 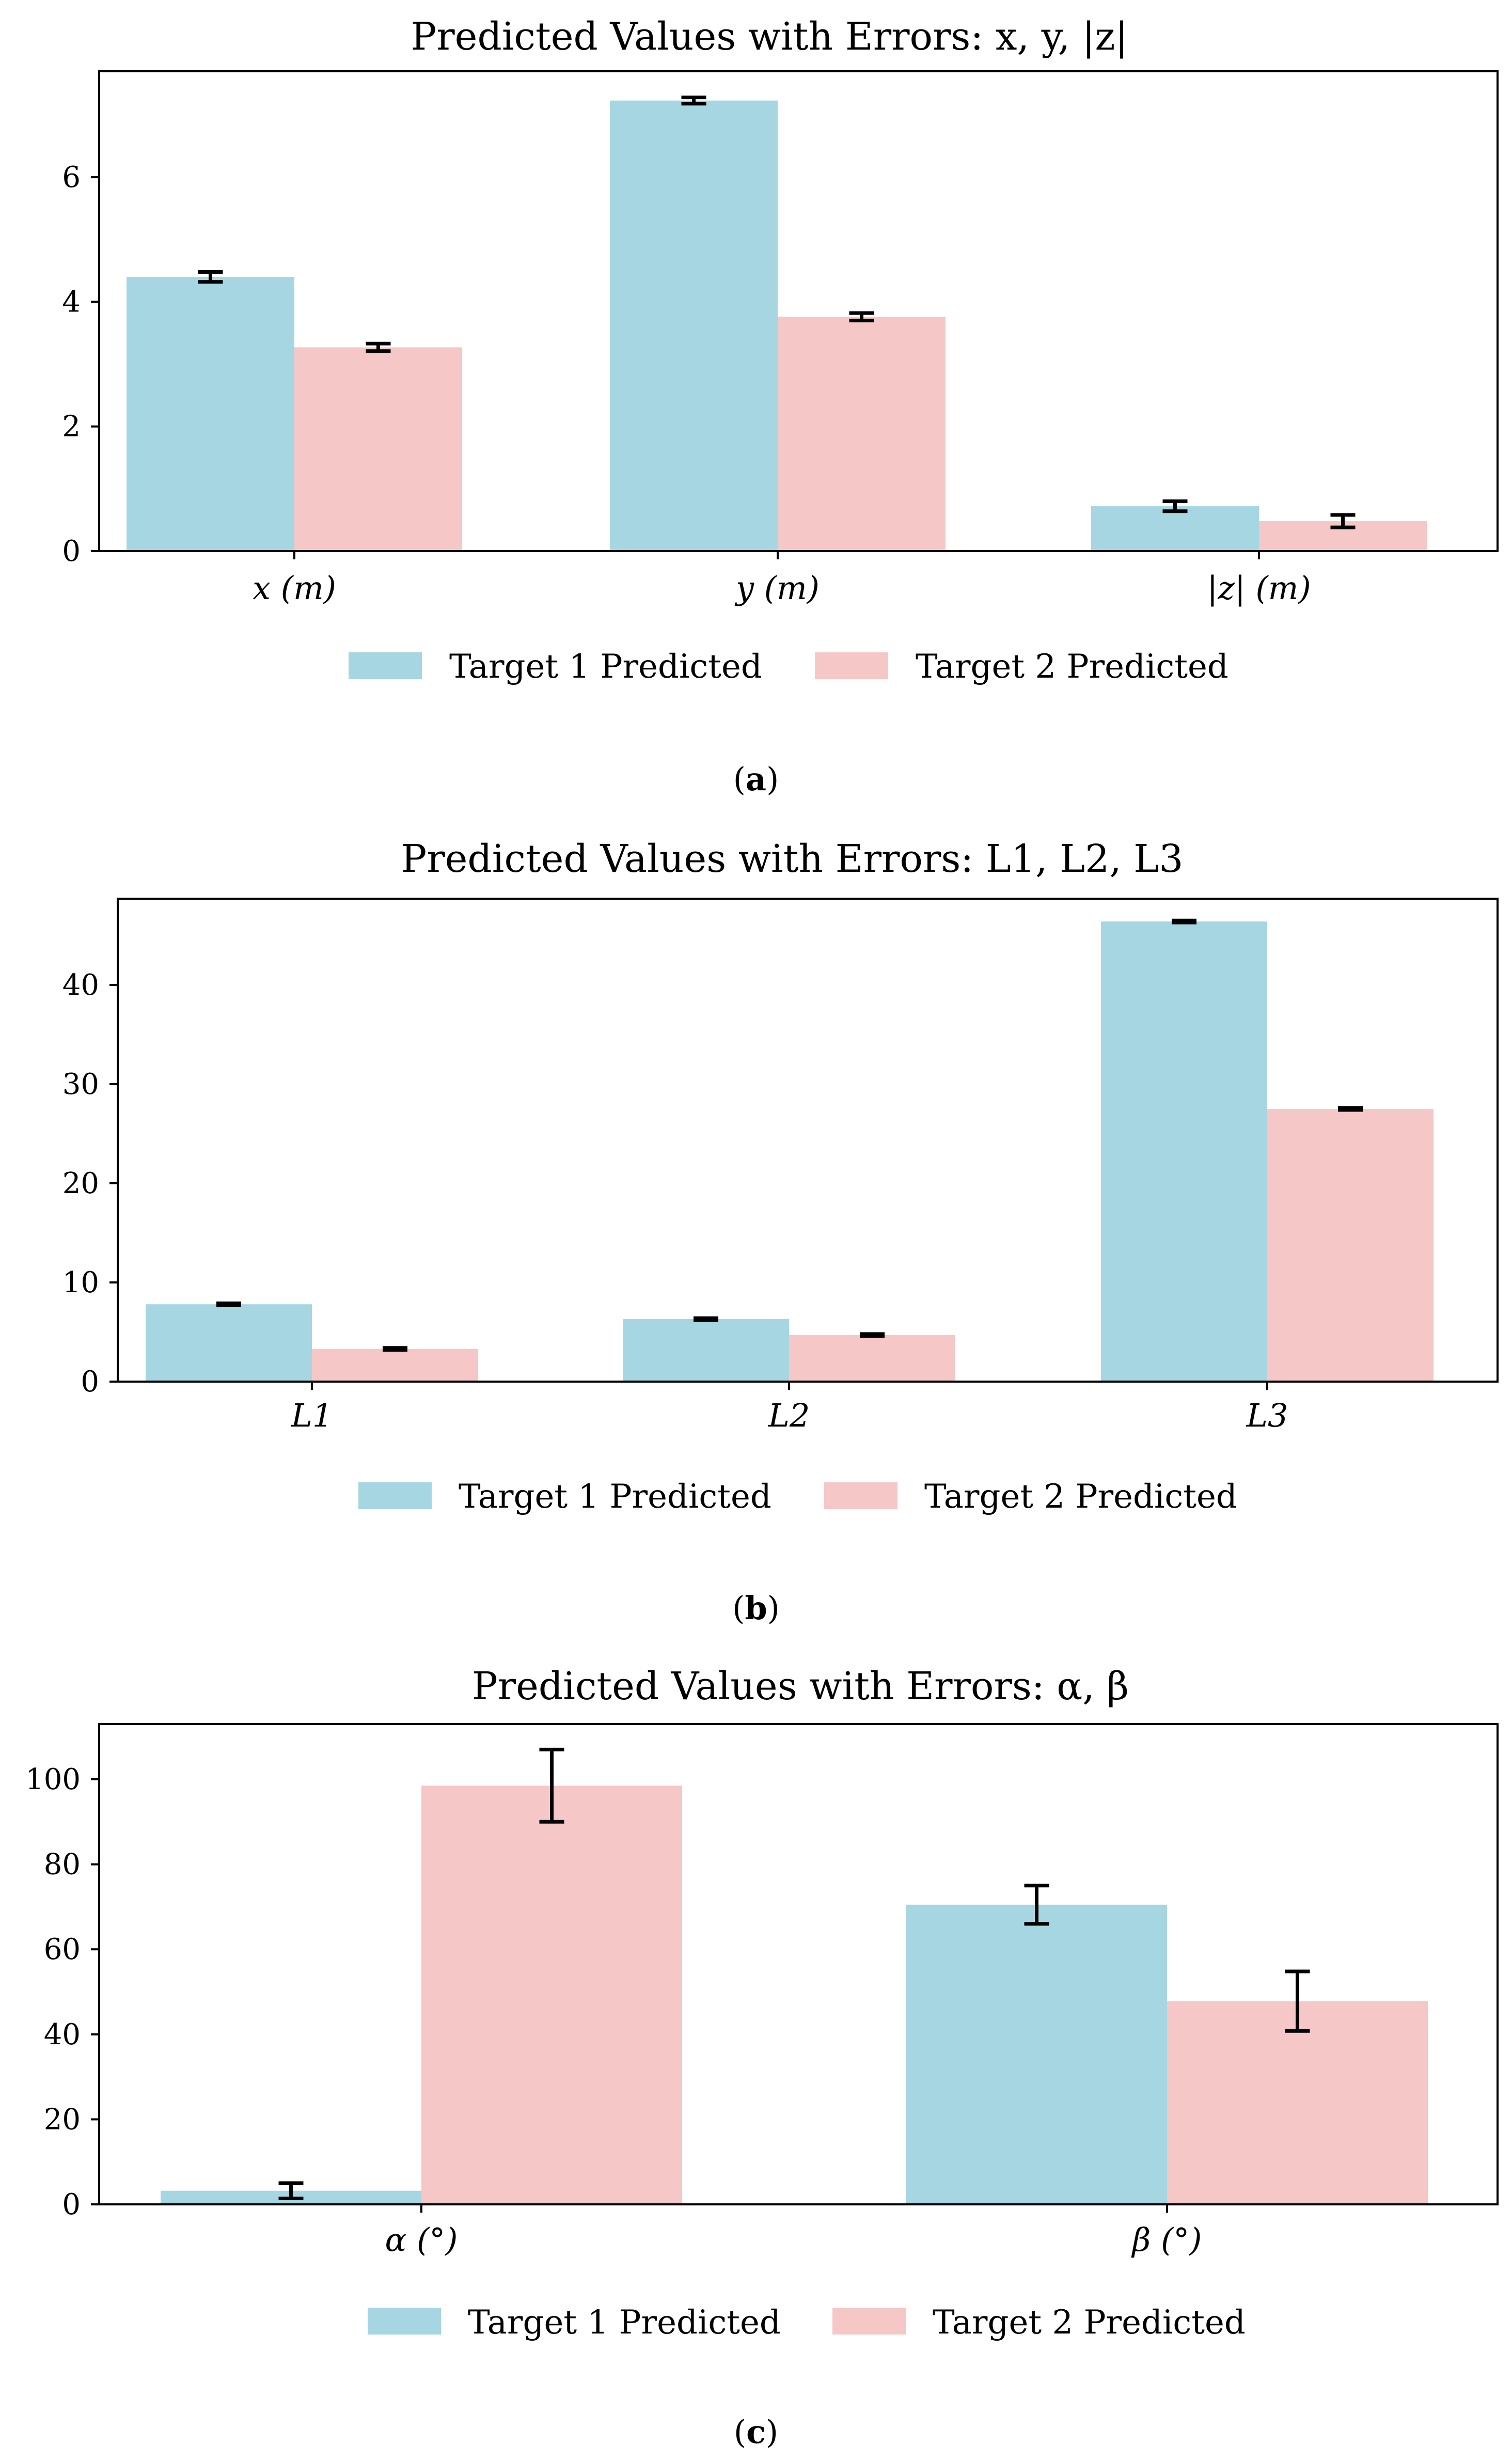 I want to click on errorbar-target-1-predicted-l3, so click(x=1184, y=921).